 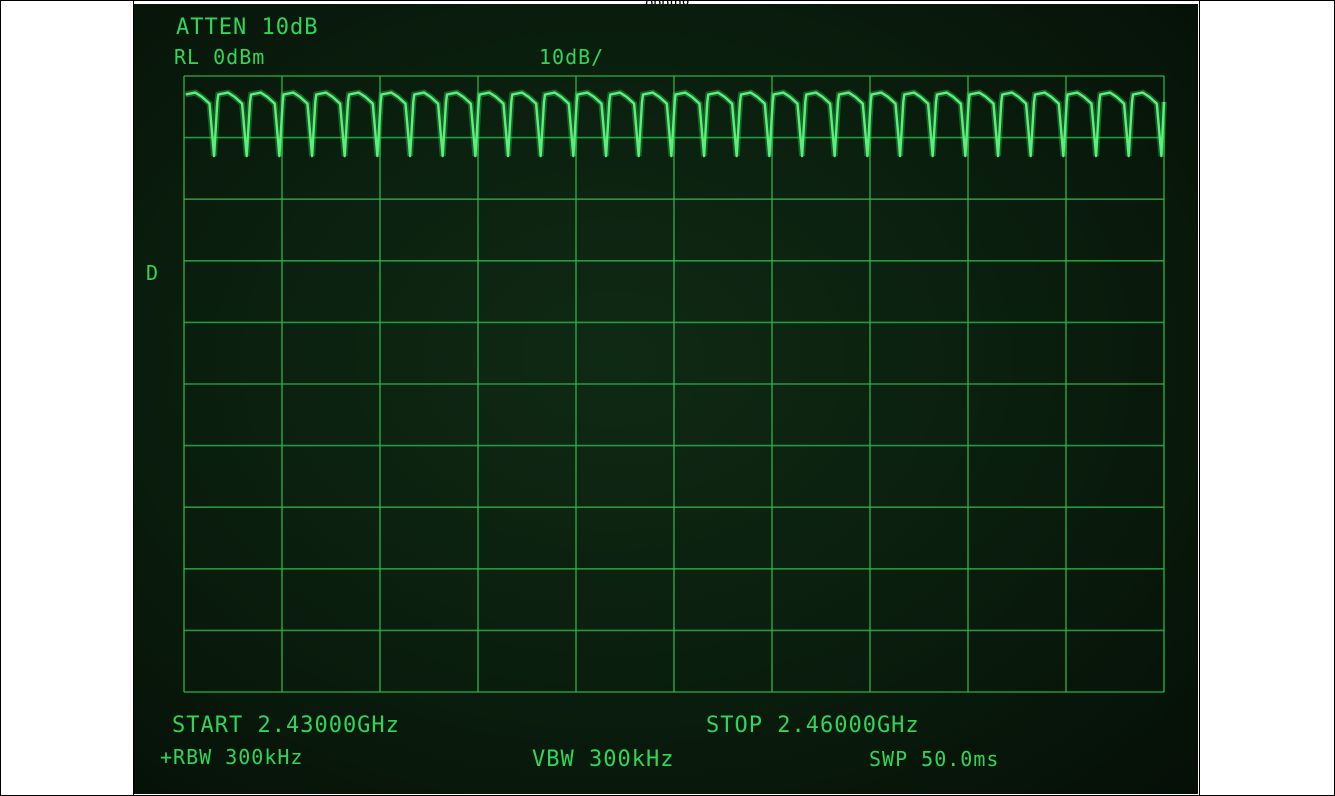 What do you see at coordinates (1199, 398) in the screenshot?
I see `table-divider-right` at bounding box center [1199, 398].